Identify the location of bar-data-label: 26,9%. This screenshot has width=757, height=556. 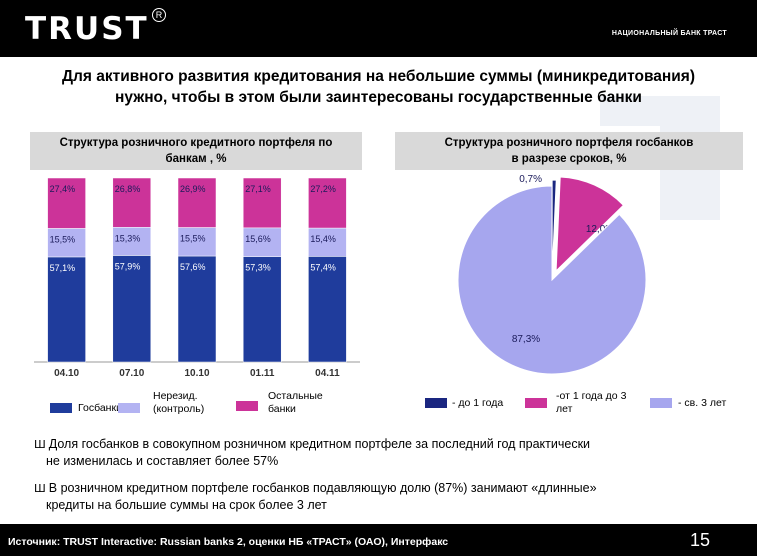
(193, 189).